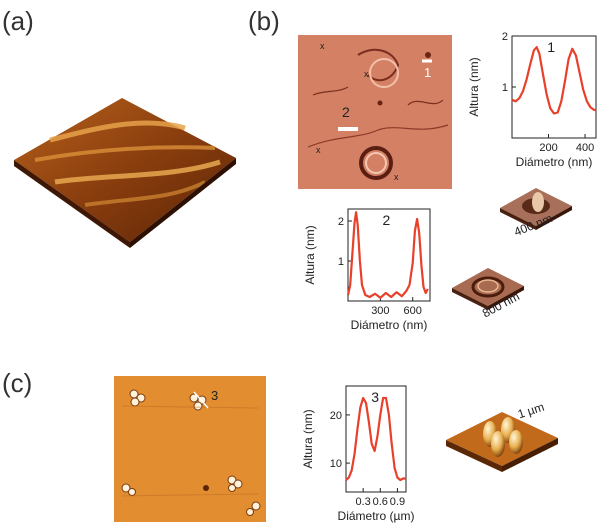 The height and width of the screenshot is (524, 598). What do you see at coordinates (375, 112) in the screenshot?
I see `afm-image-b: 1 2 x x x x` at bounding box center [375, 112].